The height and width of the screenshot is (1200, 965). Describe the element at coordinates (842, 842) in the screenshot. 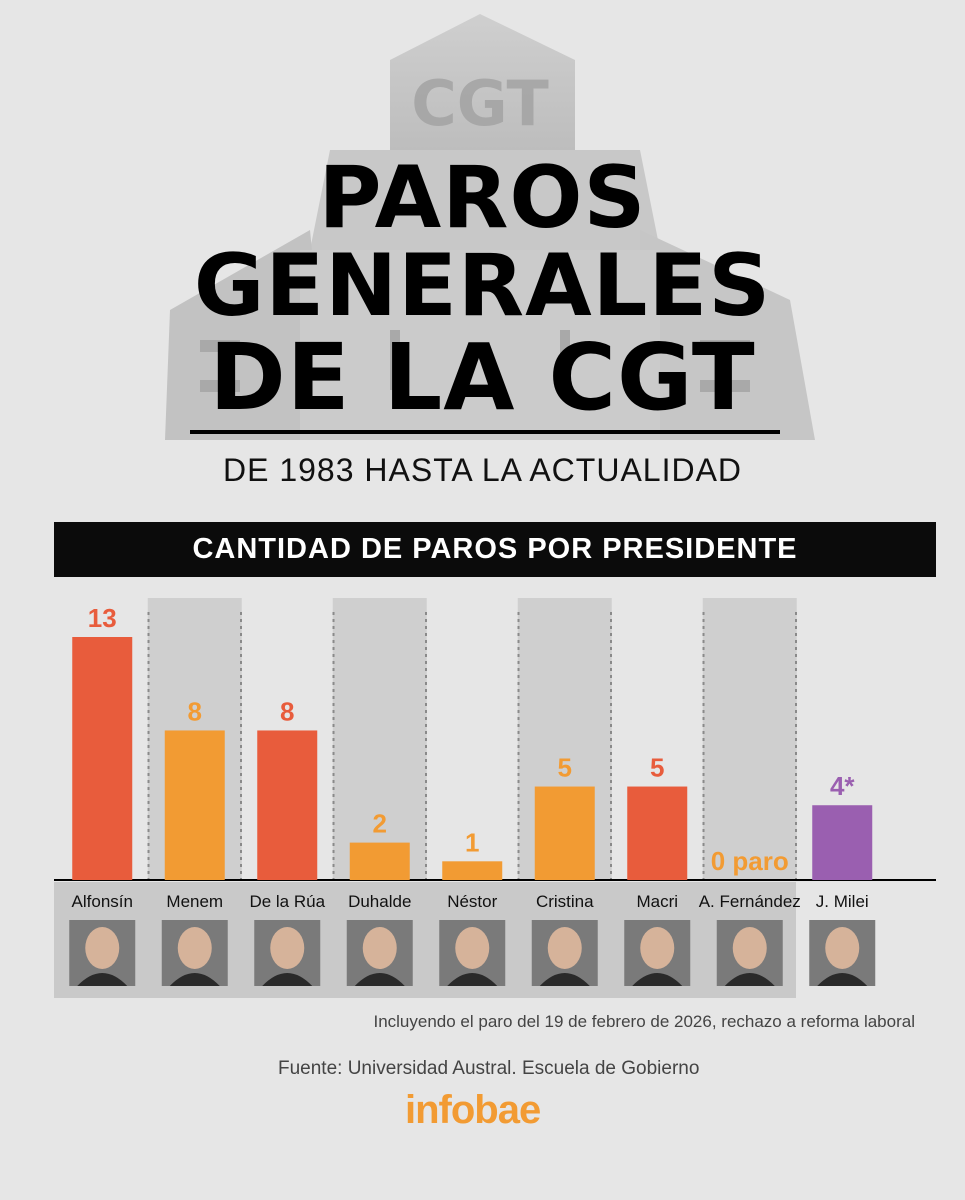

I see `bar-j-milei` at that location.